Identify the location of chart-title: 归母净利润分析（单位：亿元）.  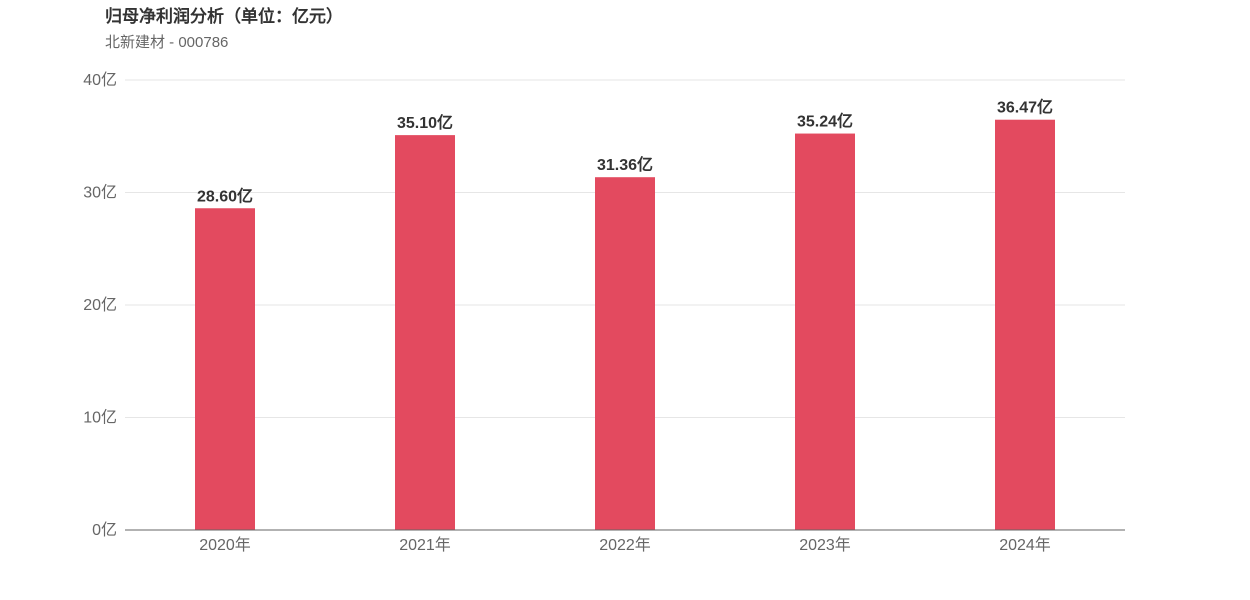
(224, 16).